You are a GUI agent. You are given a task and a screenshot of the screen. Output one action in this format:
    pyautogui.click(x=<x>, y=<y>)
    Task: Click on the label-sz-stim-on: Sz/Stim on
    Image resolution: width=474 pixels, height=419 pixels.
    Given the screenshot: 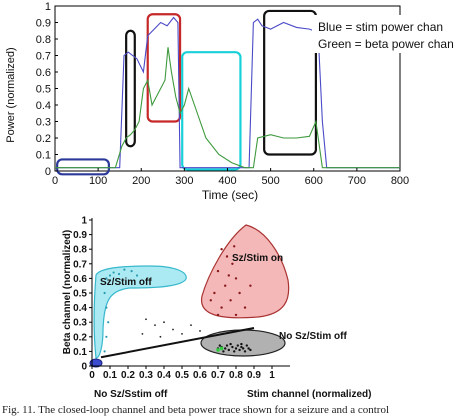 What is the action you would take?
    pyautogui.click(x=257, y=258)
    